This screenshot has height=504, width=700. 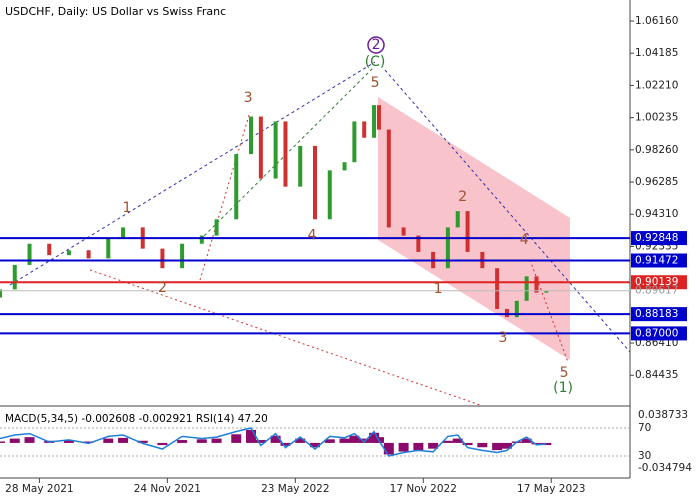 I want to click on y-tick-label: 1.02210, so click(x=656, y=85).